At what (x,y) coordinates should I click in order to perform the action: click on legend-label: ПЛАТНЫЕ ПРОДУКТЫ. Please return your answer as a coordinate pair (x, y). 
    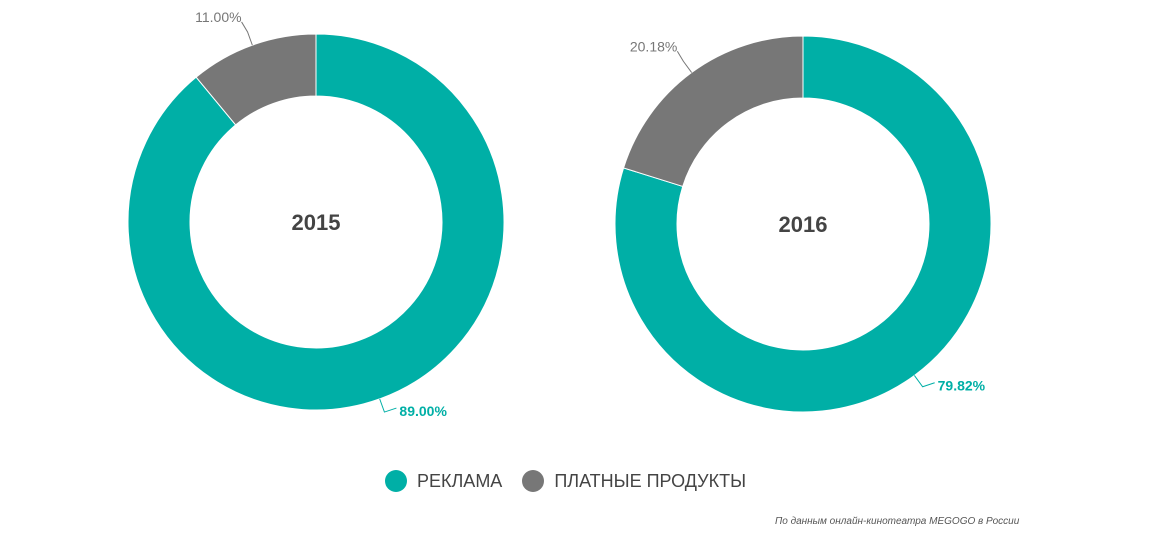
    Looking at the image, I should click on (650, 480).